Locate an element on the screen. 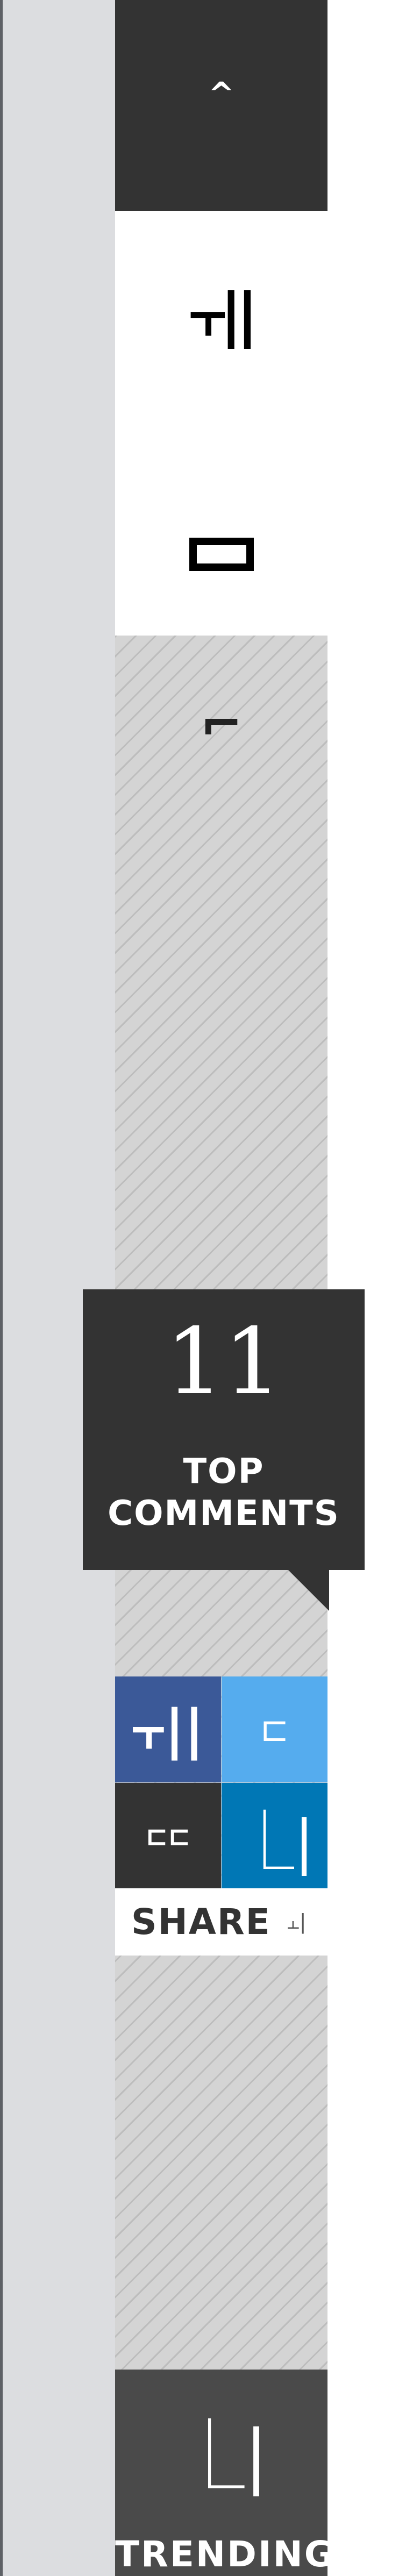  facebook-icon: ⫟|| is located at coordinates (168, 1729).